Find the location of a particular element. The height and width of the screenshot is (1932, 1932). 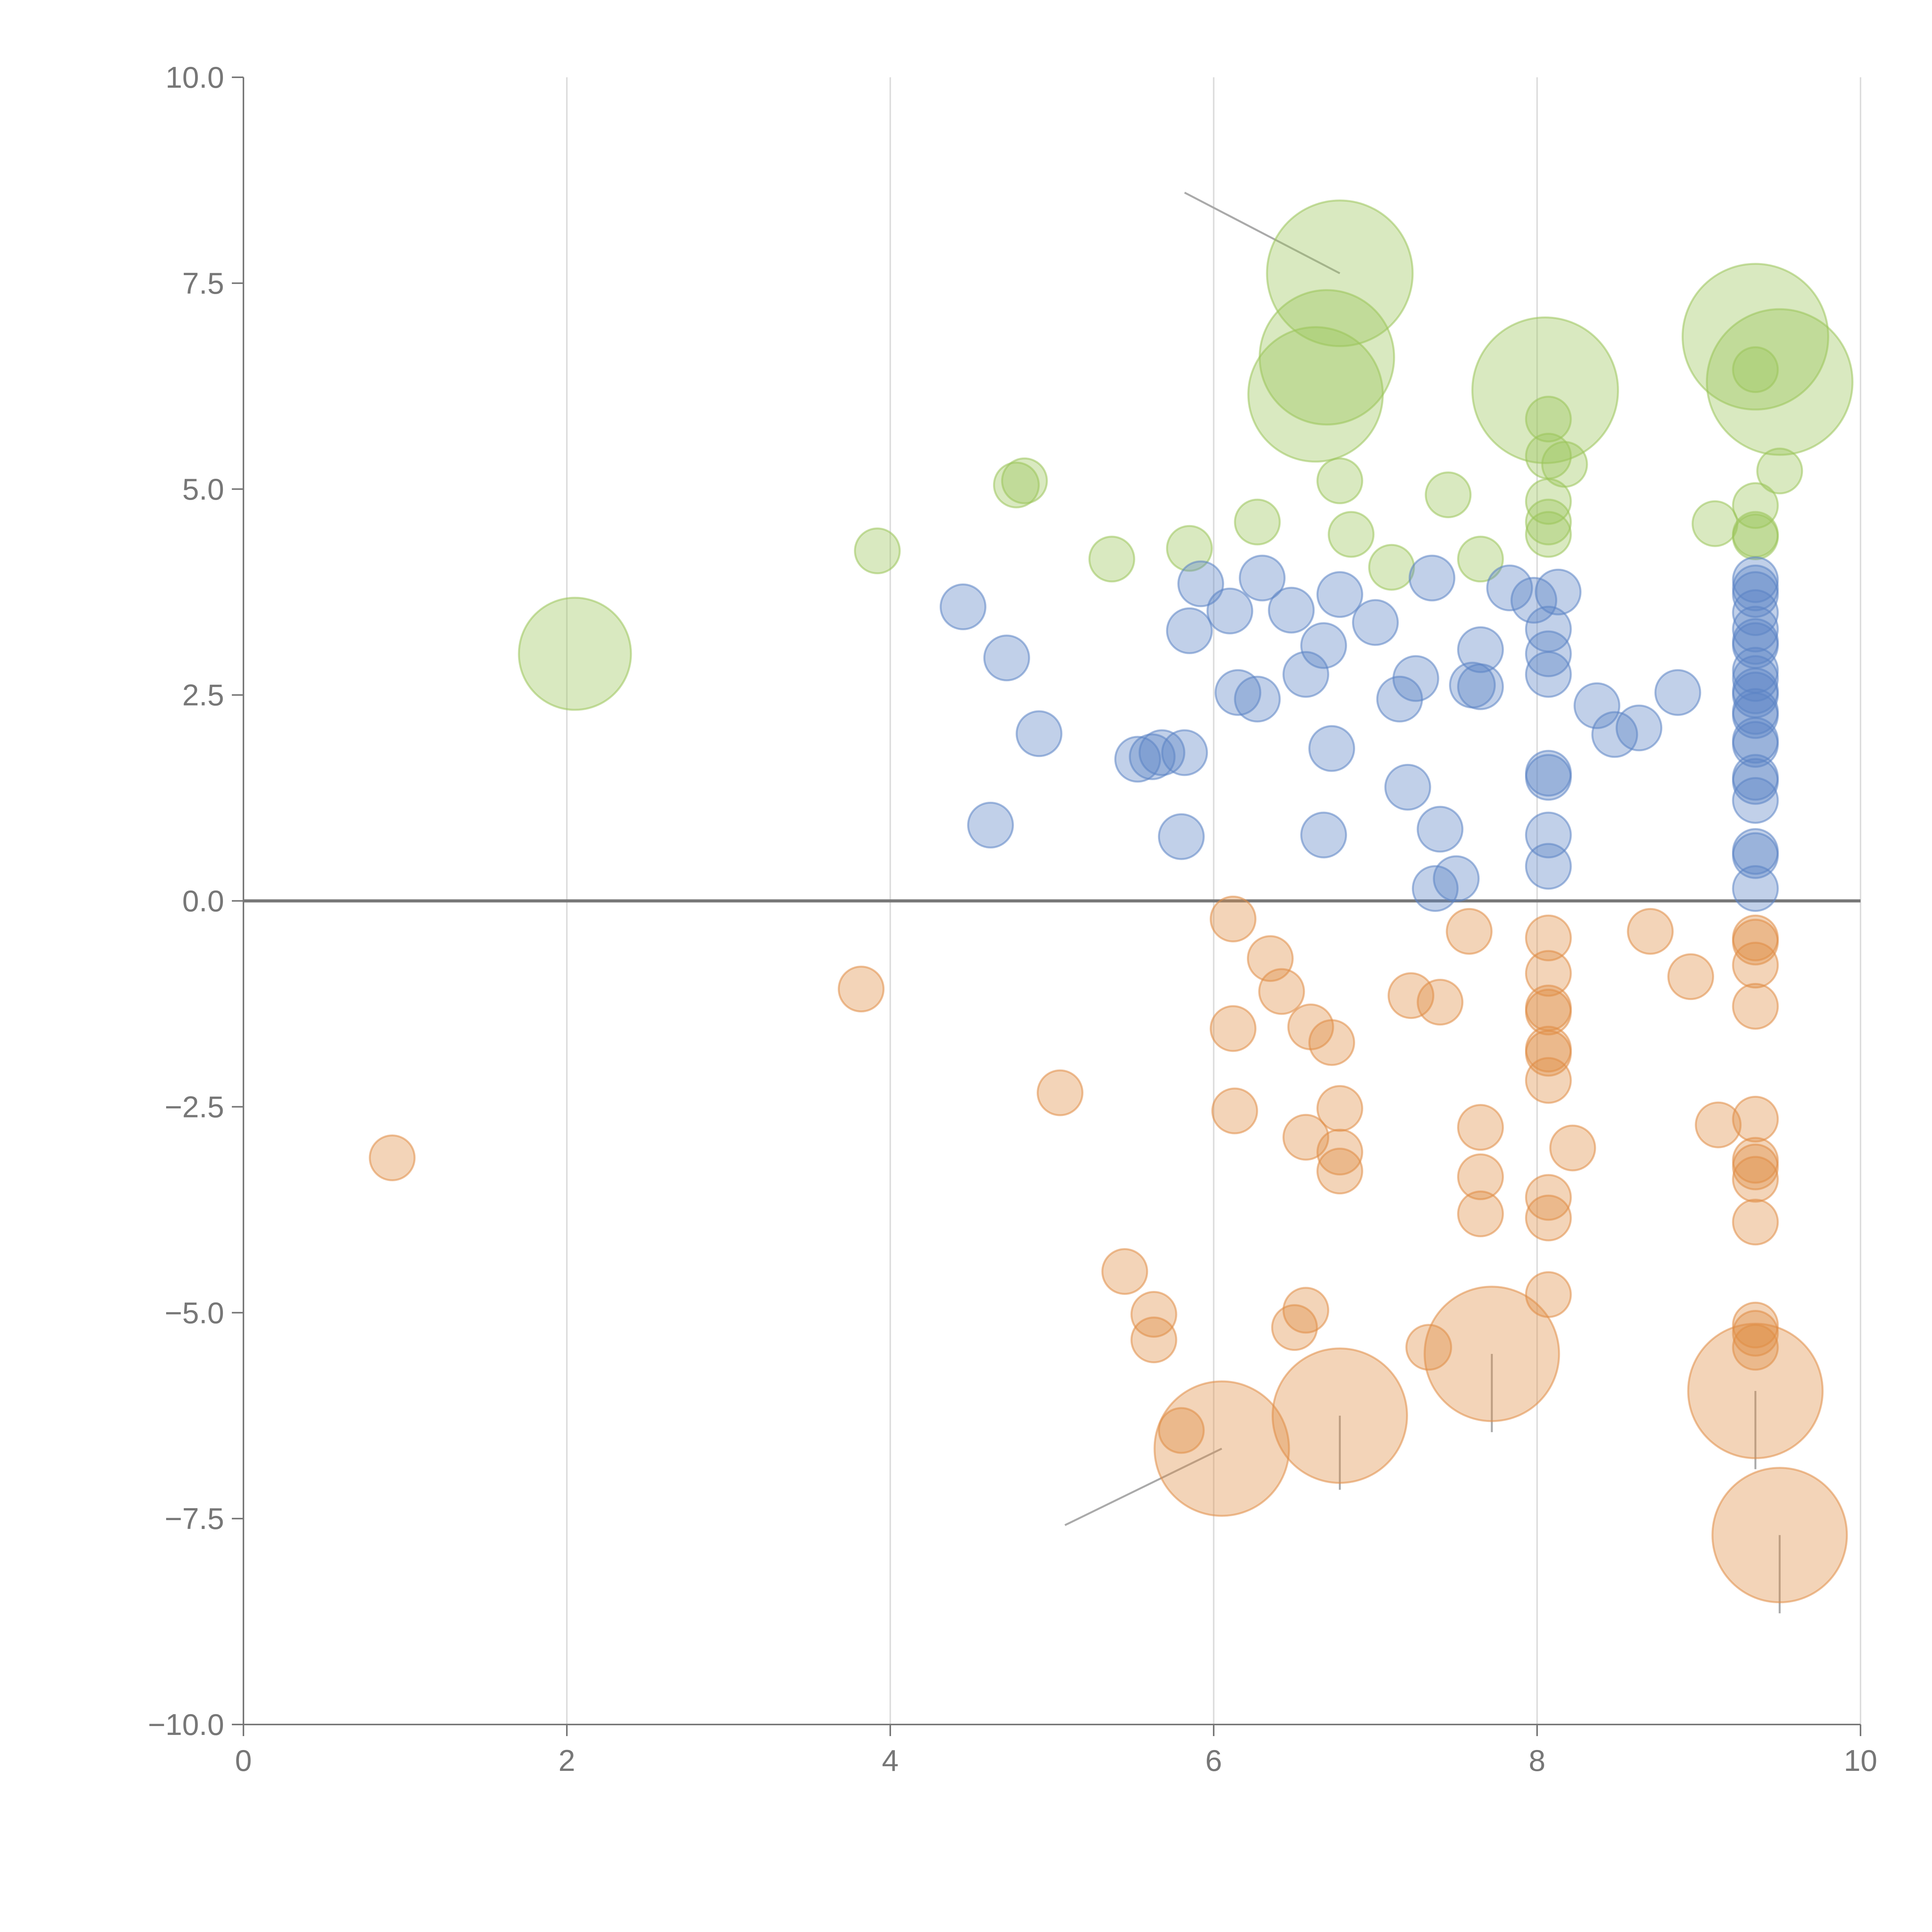

x-tick-label: 2 is located at coordinates (567, 1760).